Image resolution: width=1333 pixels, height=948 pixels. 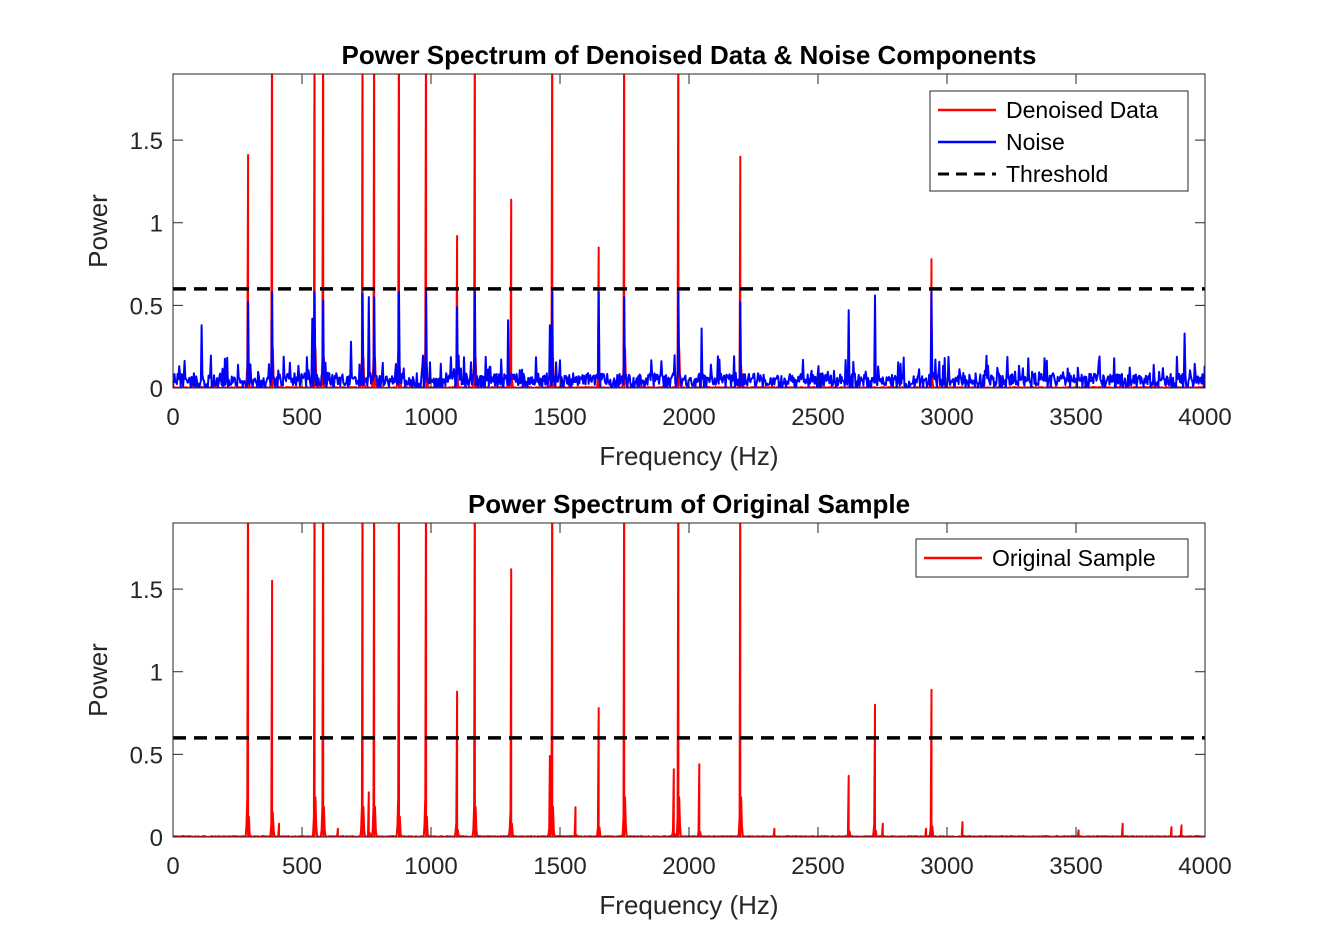 What do you see at coordinates (1074, 558) in the screenshot?
I see `legend-label-original-sample: Original Sample` at bounding box center [1074, 558].